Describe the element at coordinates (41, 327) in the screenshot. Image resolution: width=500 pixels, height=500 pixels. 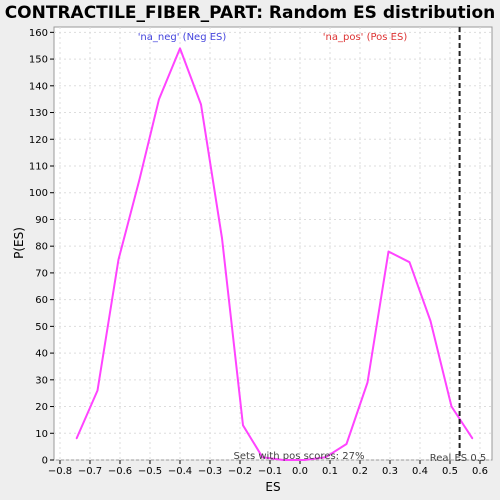
I see `y-tick-label: 50` at that location.